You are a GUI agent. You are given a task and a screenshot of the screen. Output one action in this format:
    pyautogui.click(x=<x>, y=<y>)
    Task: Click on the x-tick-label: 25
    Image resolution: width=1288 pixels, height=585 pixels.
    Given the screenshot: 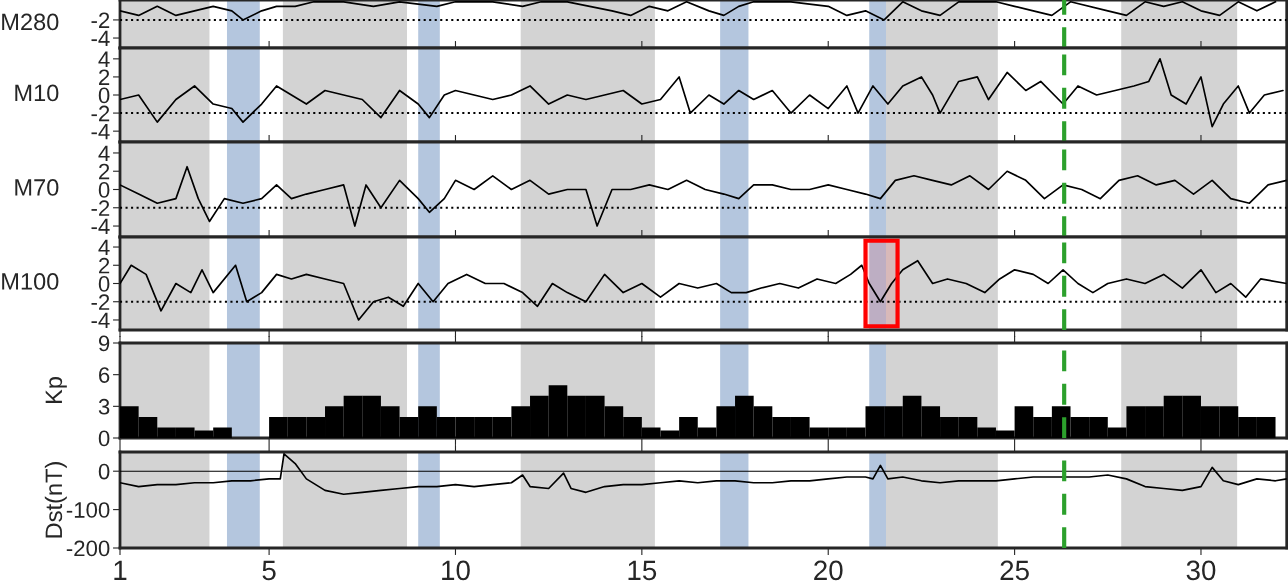 What is the action you would take?
    pyautogui.click(x=1014, y=570)
    